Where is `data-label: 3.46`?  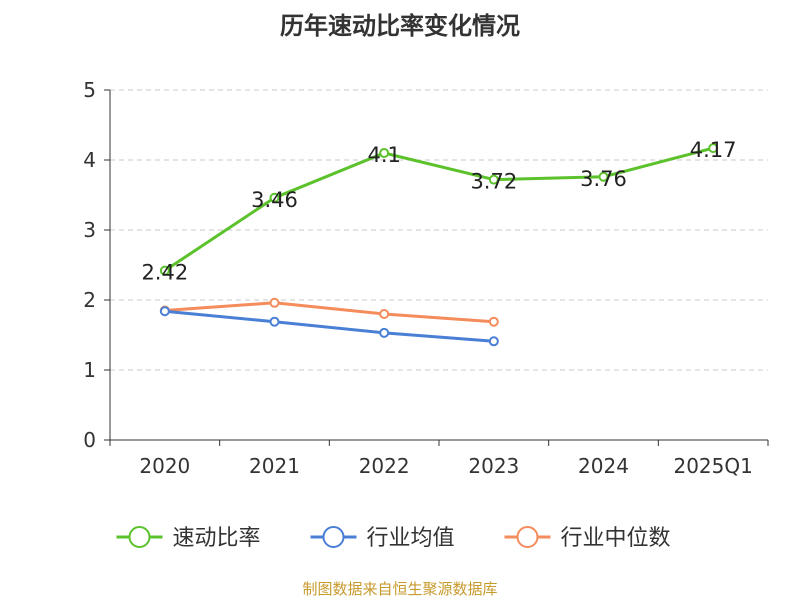 data-label: 3.46 is located at coordinates (274, 200).